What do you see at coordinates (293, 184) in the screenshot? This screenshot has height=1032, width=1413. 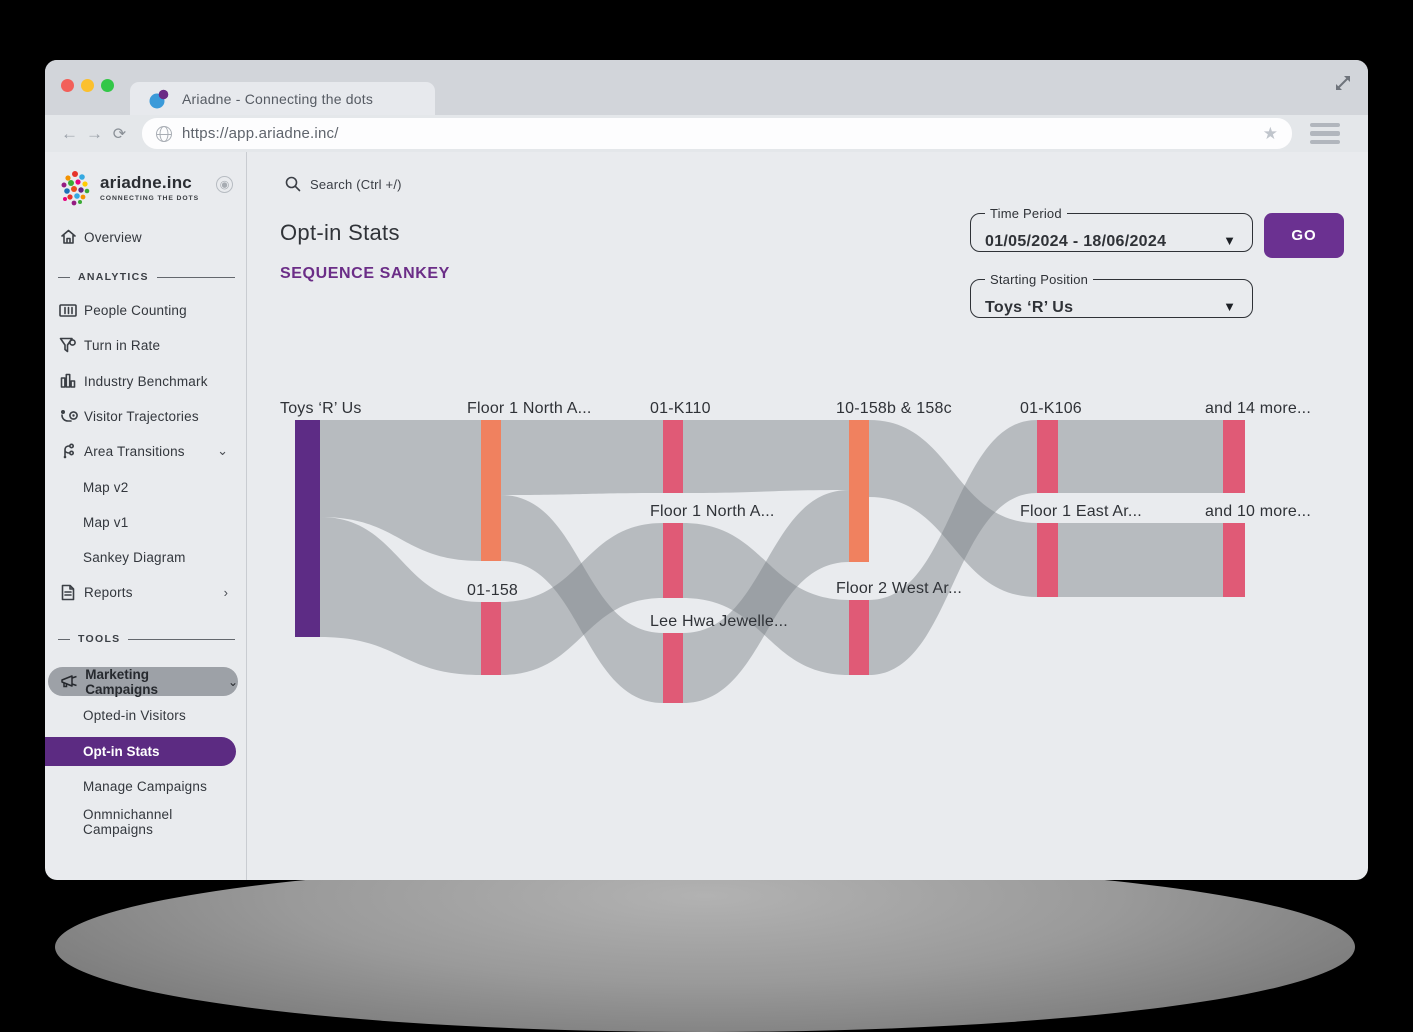 I see `search-icon` at bounding box center [293, 184].